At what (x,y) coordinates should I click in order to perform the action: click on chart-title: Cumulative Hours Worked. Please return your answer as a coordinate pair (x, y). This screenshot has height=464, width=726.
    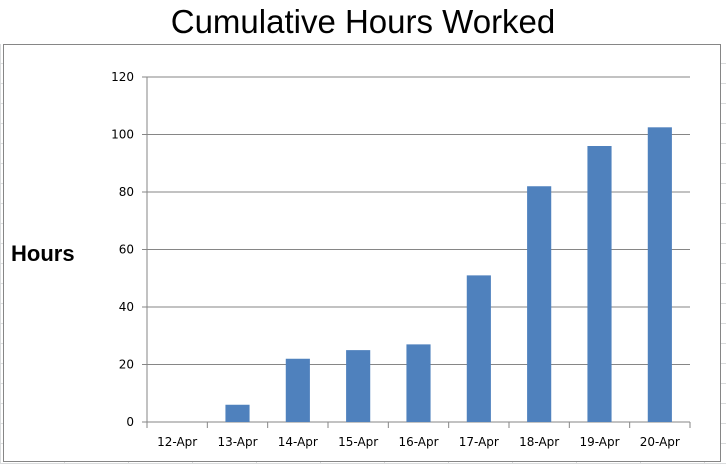
    Looking at the image, I should click on (363, 22).